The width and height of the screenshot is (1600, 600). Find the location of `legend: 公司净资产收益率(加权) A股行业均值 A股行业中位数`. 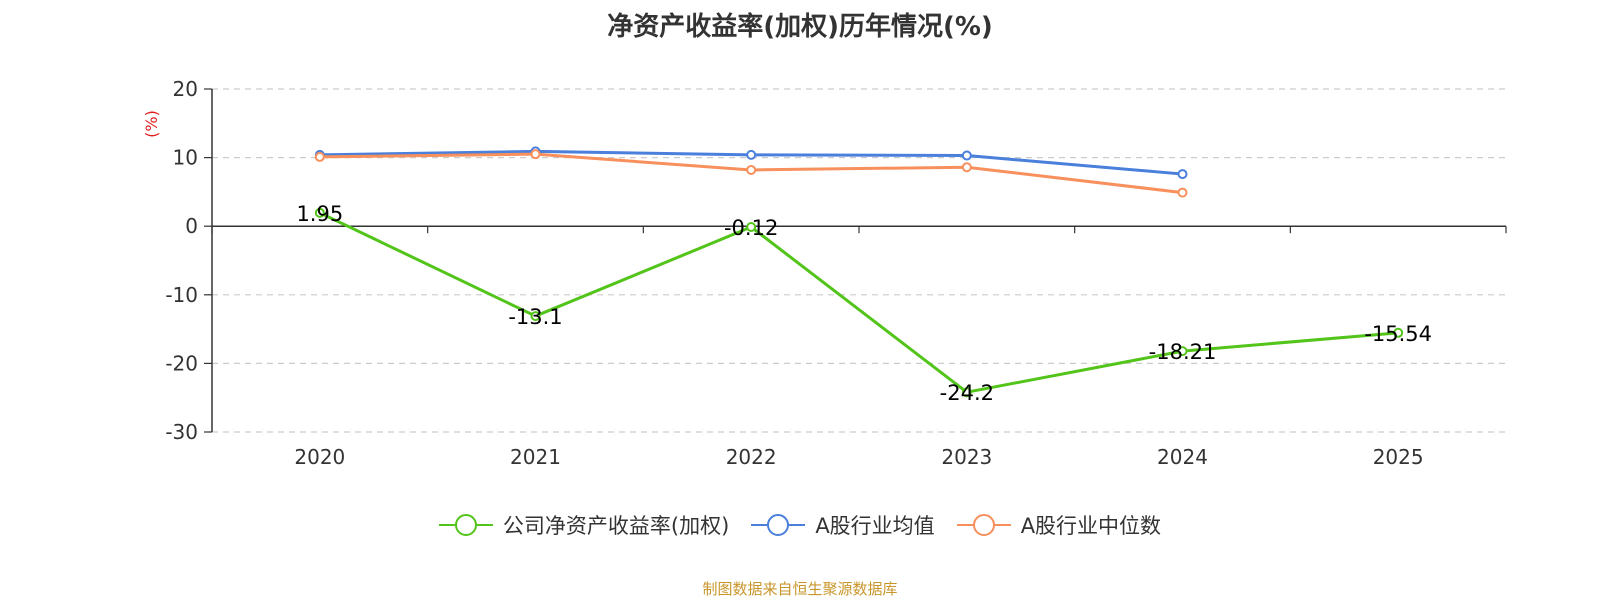

legend: 公司净资产收益率(加权) A股行业均值 A股行业中位数 is located at coordinates (800, 525).